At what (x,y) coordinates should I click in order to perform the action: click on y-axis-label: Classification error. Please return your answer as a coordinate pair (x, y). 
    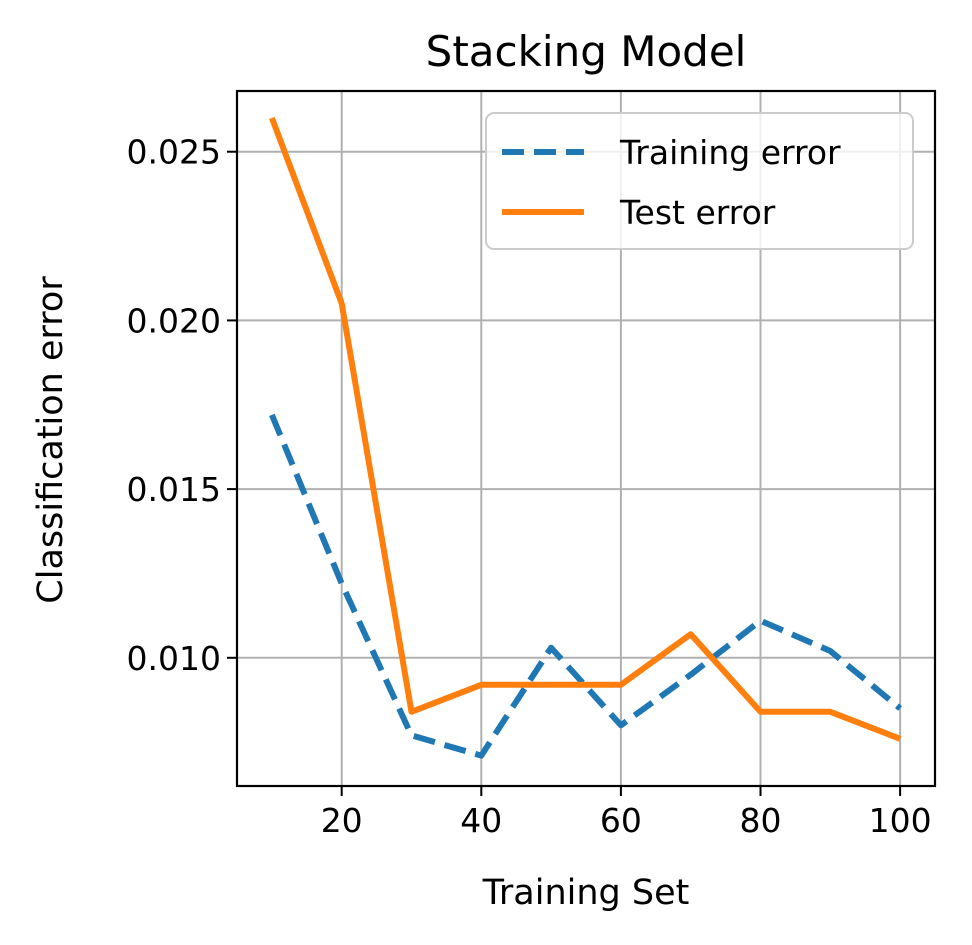
    Looking at the image, I should click on (51, 440).